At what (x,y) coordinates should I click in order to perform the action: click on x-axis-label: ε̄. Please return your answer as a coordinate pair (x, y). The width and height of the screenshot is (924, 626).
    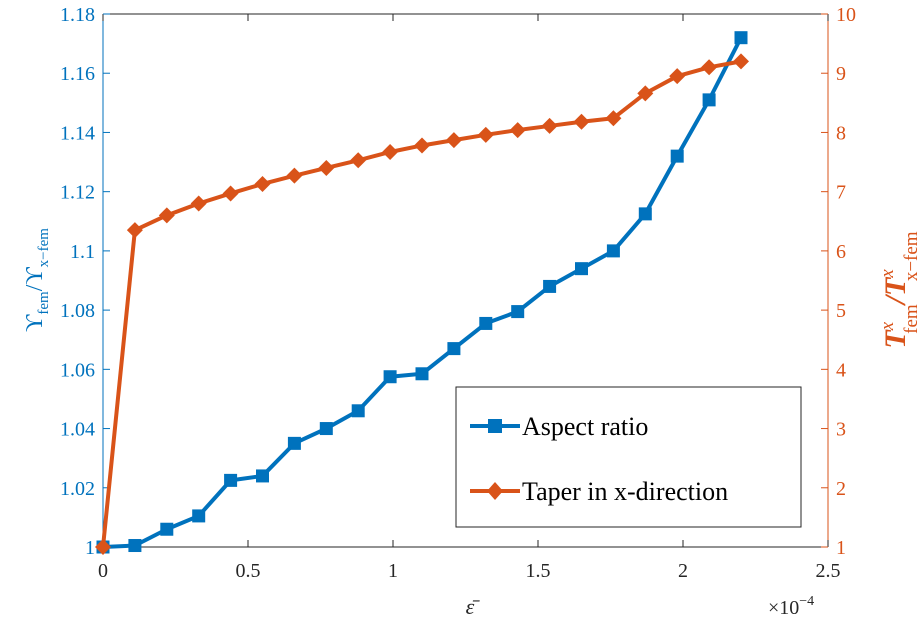
    Looking at the image, I should click on (473, 606).